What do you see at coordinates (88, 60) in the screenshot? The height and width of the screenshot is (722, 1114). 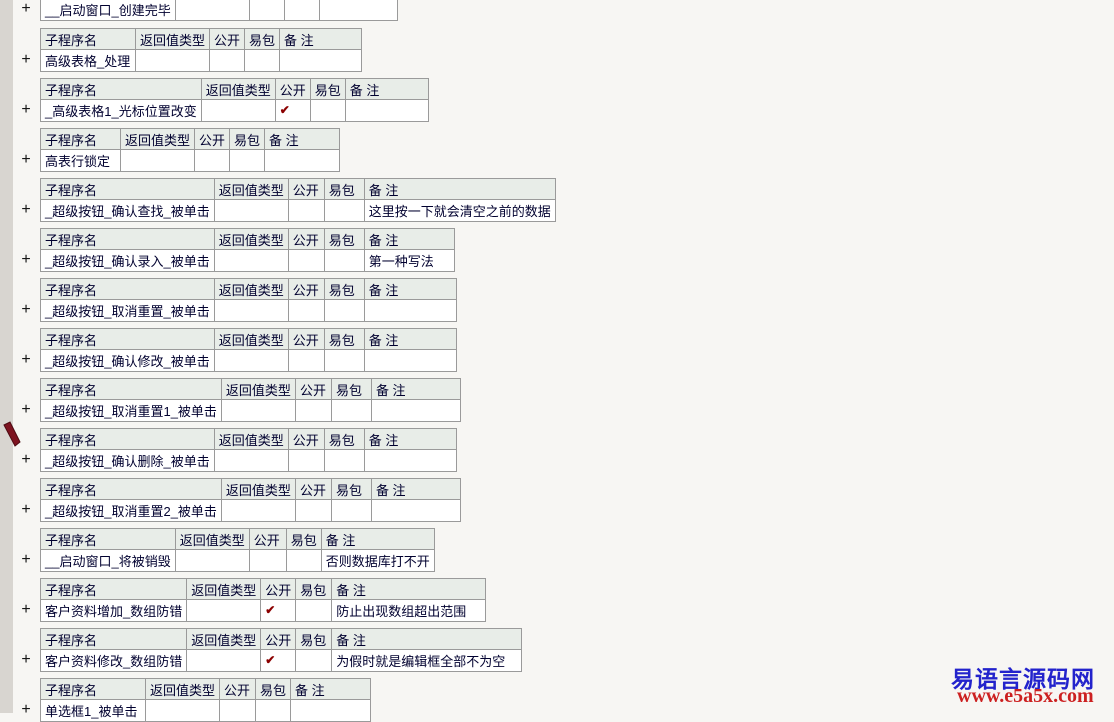 I see `subroutine-name-cell: 高级表格_处理` at bounding box center [88, 60].